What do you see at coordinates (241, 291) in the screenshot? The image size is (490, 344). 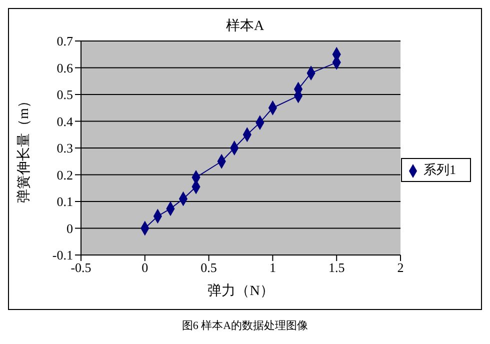 I see `x-axis-title: 弹力（N）` at bounding box center [241, 291].